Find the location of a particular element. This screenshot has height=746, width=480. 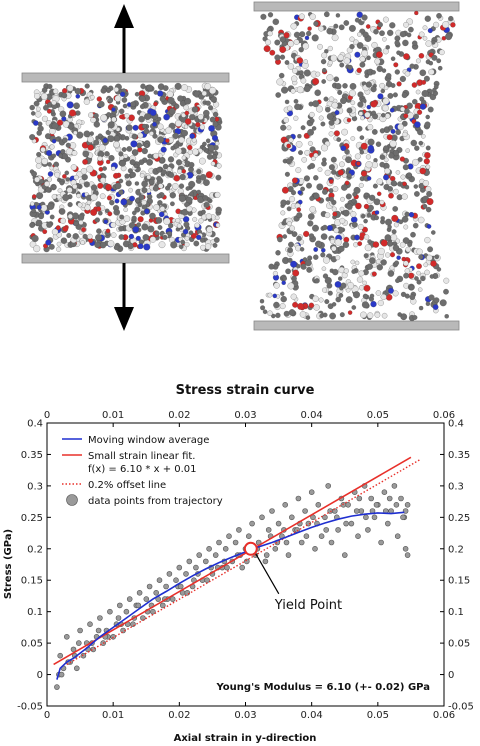

y-tick-label: 0.1 is located at coordinates (35, 612).